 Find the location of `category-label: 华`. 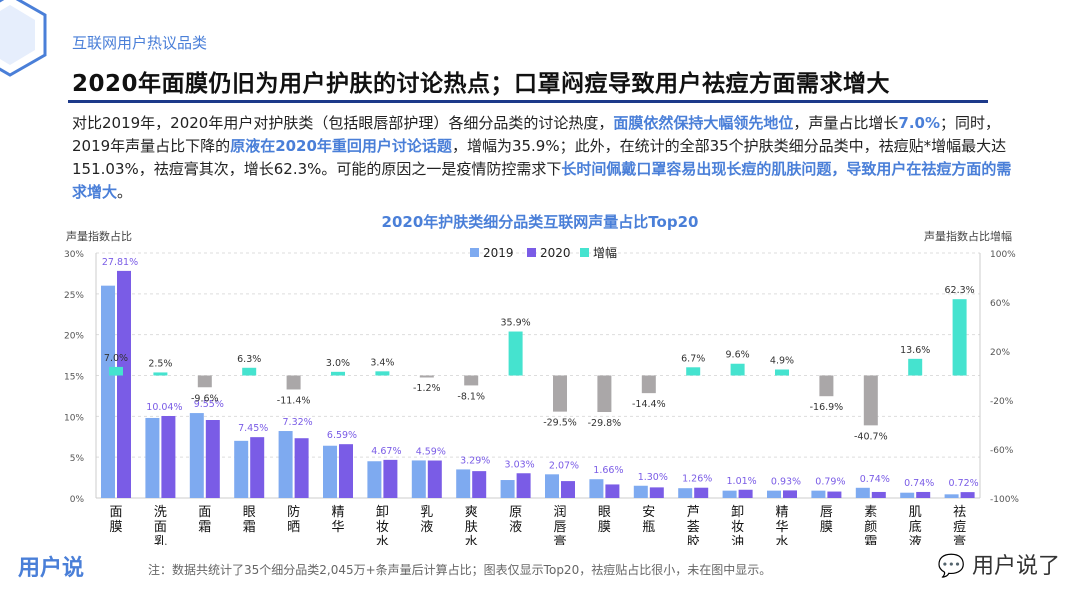

category-label: 华 is located at coordinates (337, 527).